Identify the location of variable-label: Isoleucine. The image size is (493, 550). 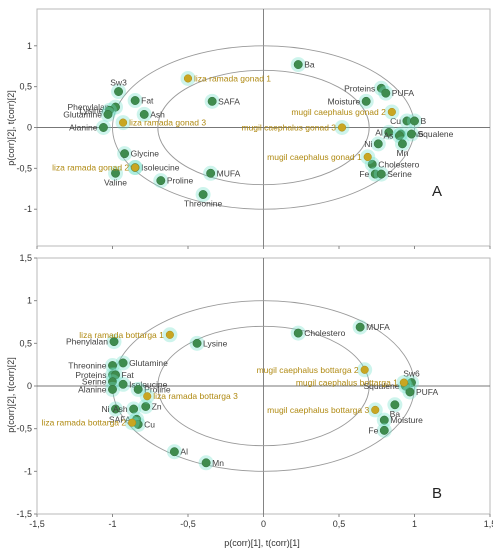
(160, 168).